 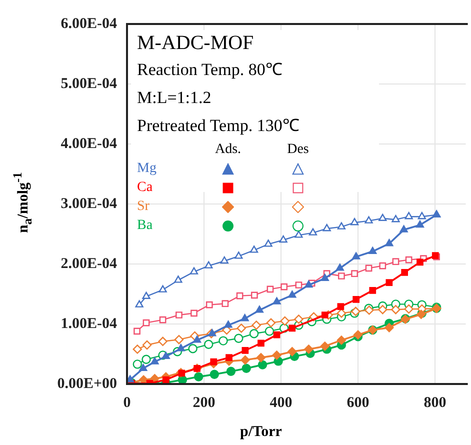 What do you see at coordinates (174, 98) in the screenshot?
I see `annotation: M:L=1:1.2` at bounding box center [174, 98].